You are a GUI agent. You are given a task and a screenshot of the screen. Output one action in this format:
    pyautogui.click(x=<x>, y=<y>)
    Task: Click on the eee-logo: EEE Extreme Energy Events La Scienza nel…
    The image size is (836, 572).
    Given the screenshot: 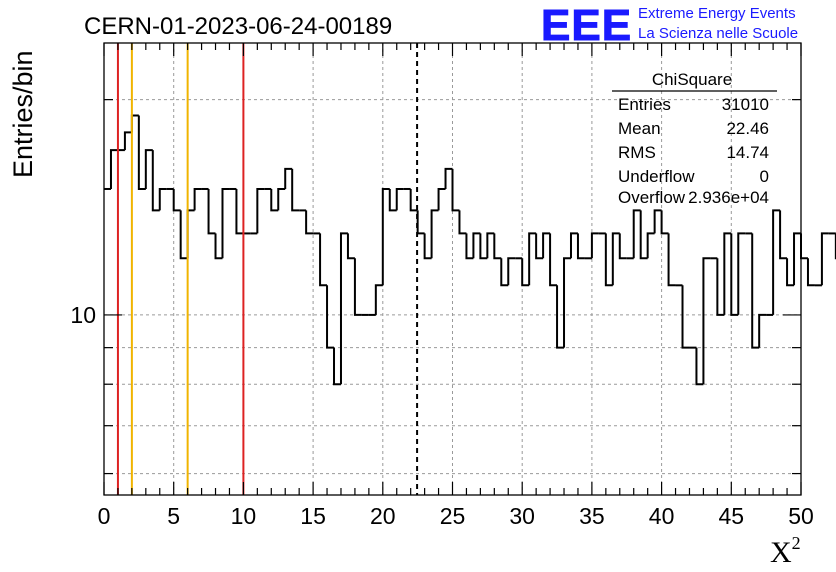 What is the action you would take?
    pyautogui.click(x=670, y=26)
    